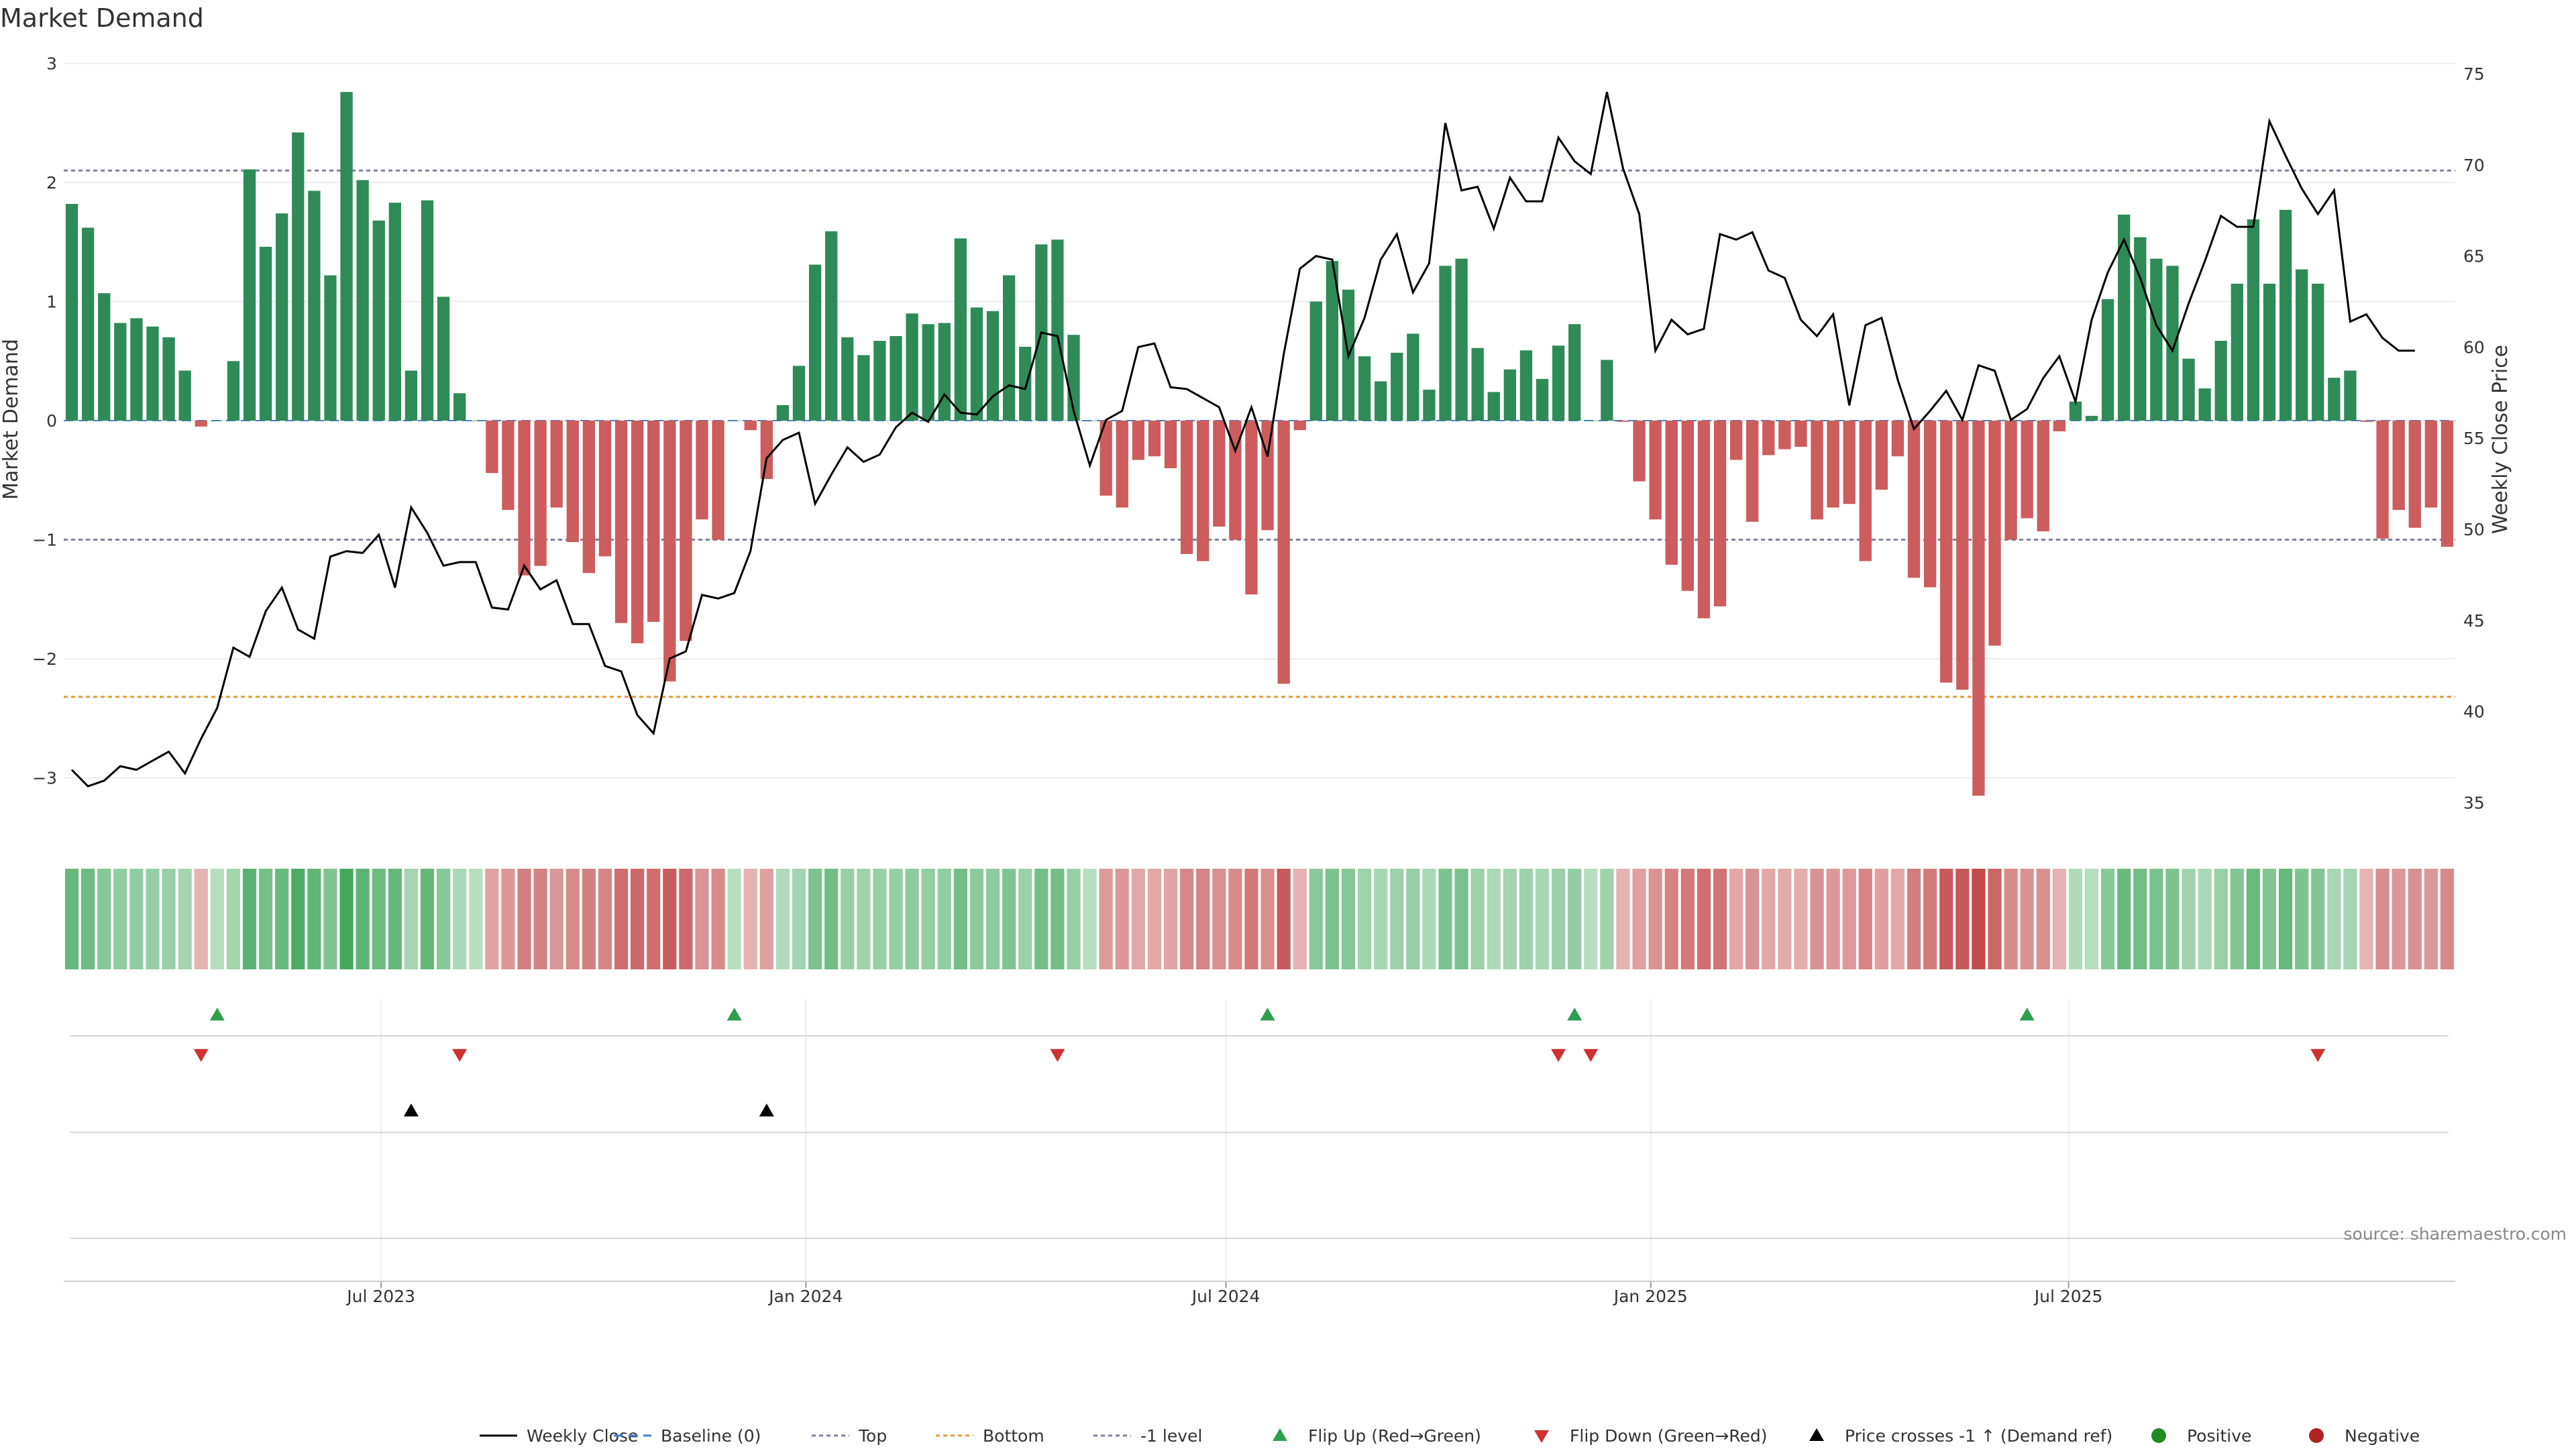  What do you see at coordinates (711, 1436) in the screenshot?
I see `legend-label-baseline: Baseline (0)` at bounding box center [711, 1436].